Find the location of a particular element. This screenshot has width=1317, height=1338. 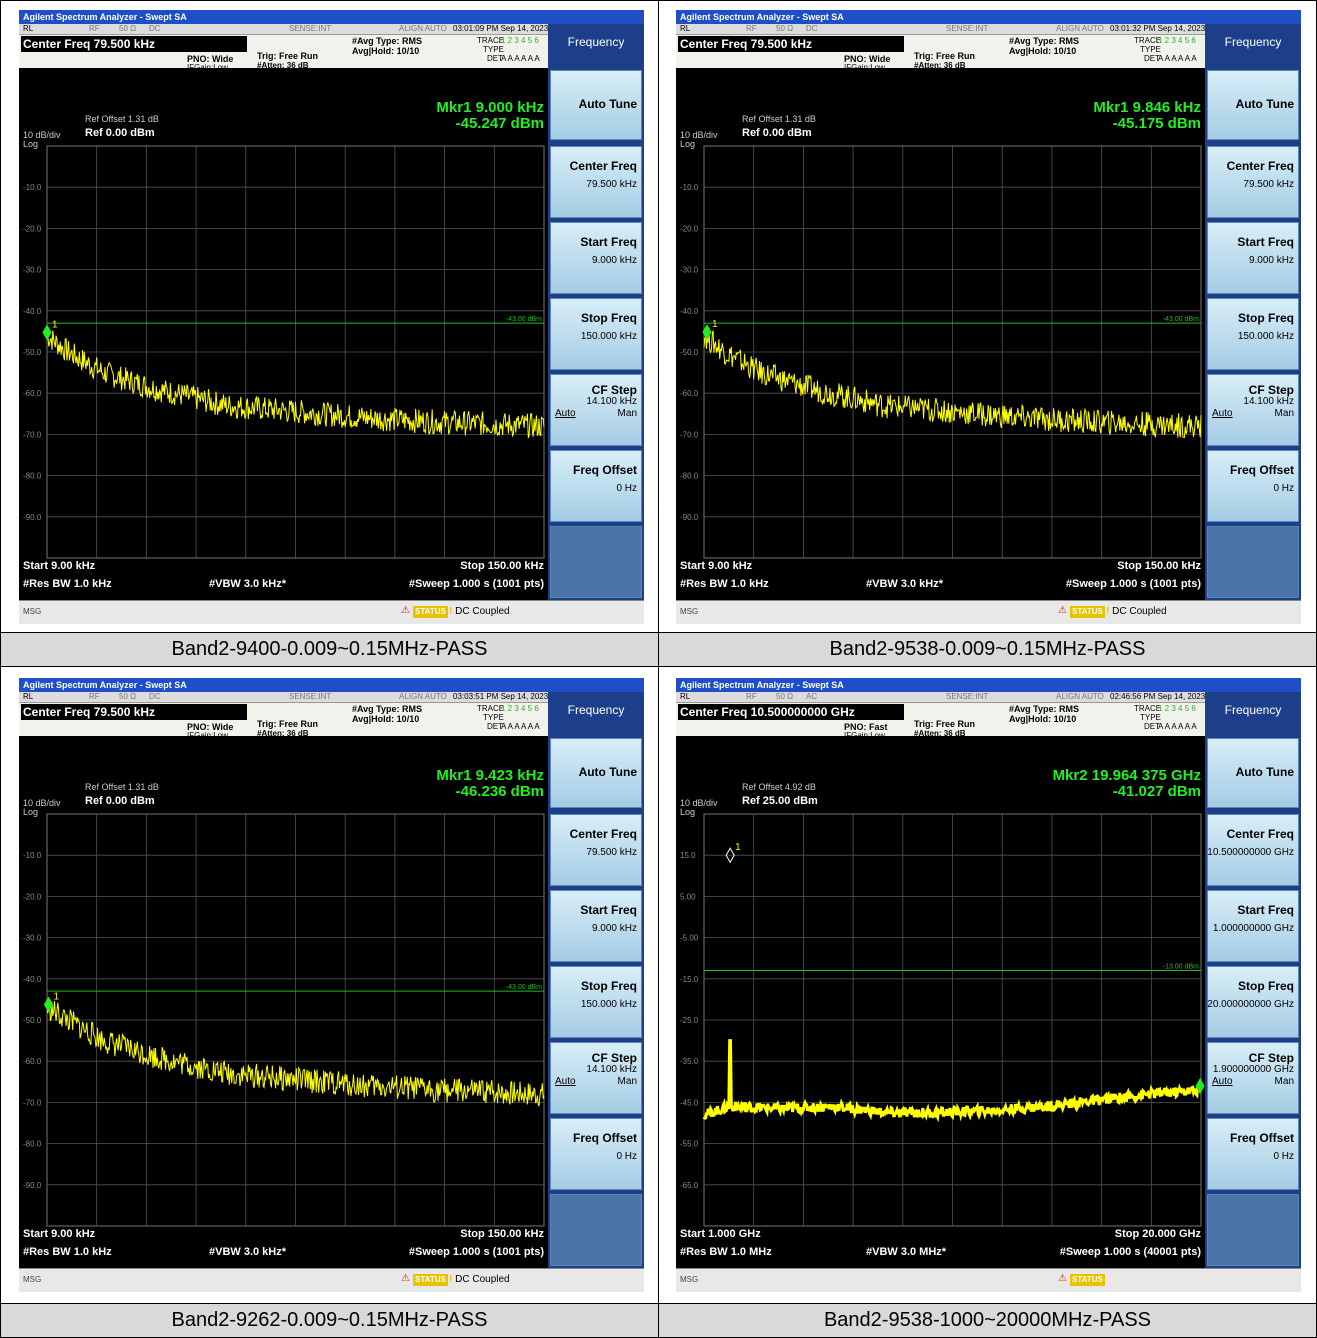

y-tick-label: -30.0 is located at coordinates (32, 938).